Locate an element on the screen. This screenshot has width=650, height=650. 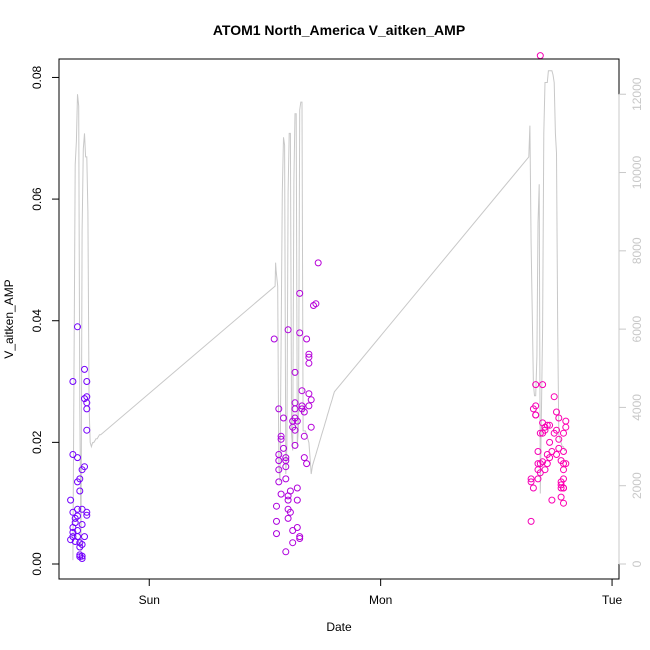
x-tick-label: Tue is located at coordinates (612, 600).